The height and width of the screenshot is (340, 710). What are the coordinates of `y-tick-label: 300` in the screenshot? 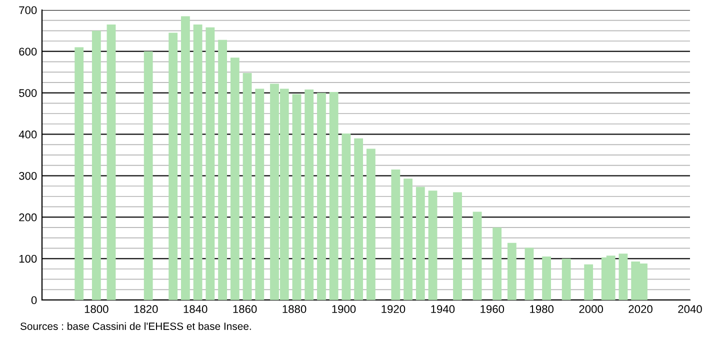 It's located at (28, 176).